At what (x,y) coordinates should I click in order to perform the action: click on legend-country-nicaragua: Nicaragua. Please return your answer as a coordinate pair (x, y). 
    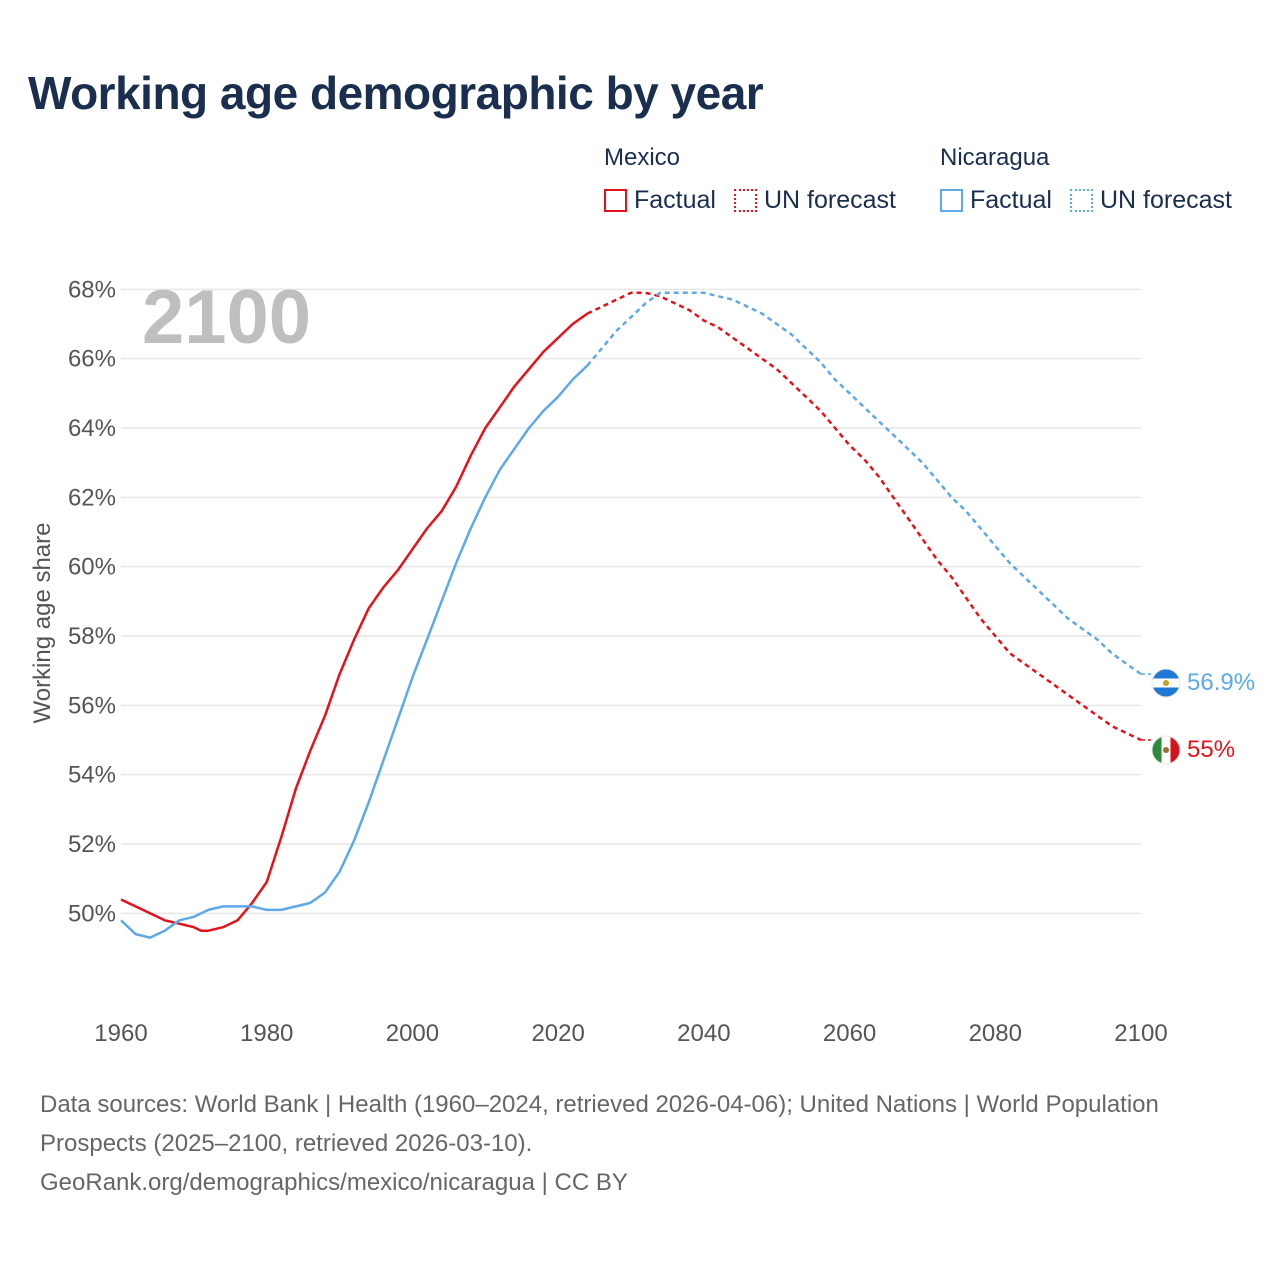
    Looking at the image, I should click on (995, 157).